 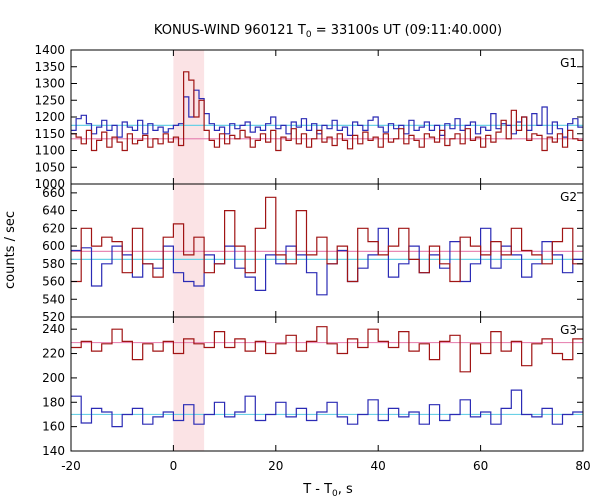 What do you see at coordinates (378, 466) in the screenshot?
I see `x-tick-label: 40` at bounding box center [378, 466].